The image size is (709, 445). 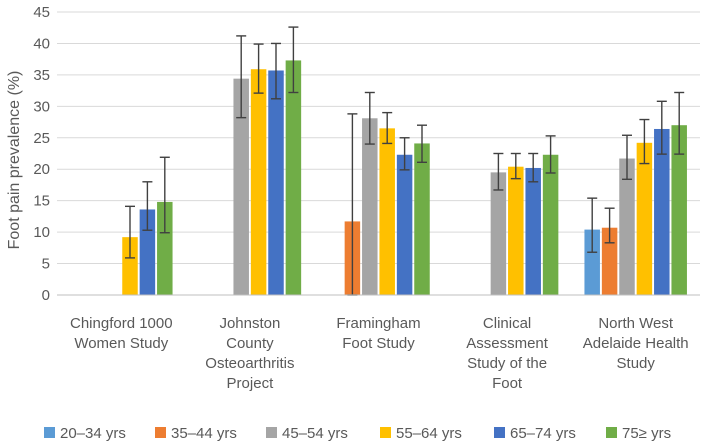 What do you see at coordinates (249, 323) in the screenshot?
I see `x-category-label-line: Johnston` at bounding box center [249, 323].